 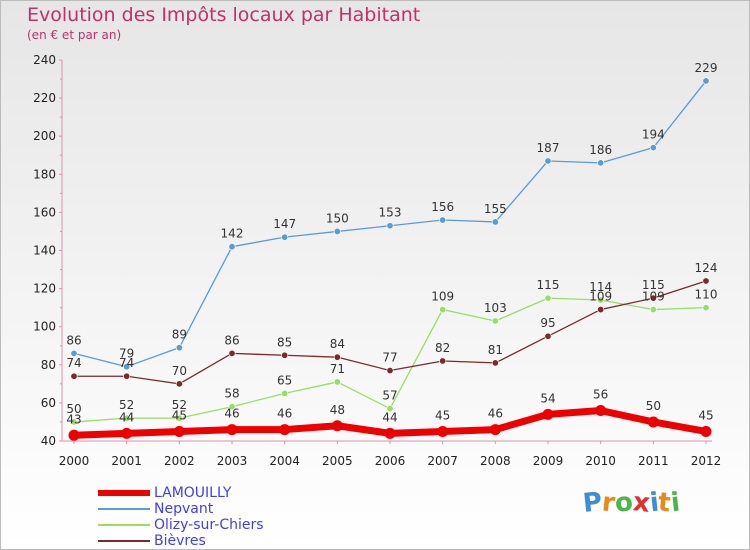 I want to click on data-label: 74, so click(x=126, y=363).